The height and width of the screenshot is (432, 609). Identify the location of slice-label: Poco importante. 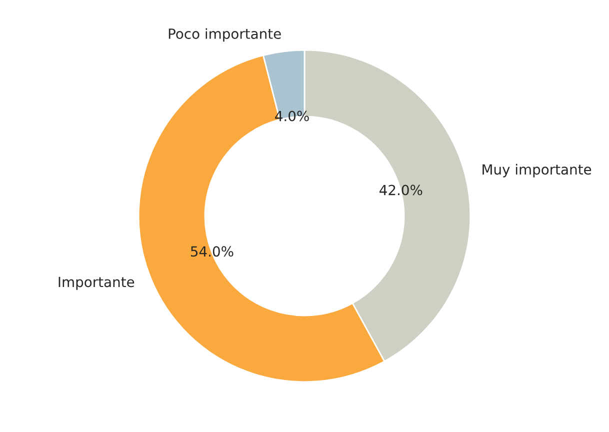
(224, 35).